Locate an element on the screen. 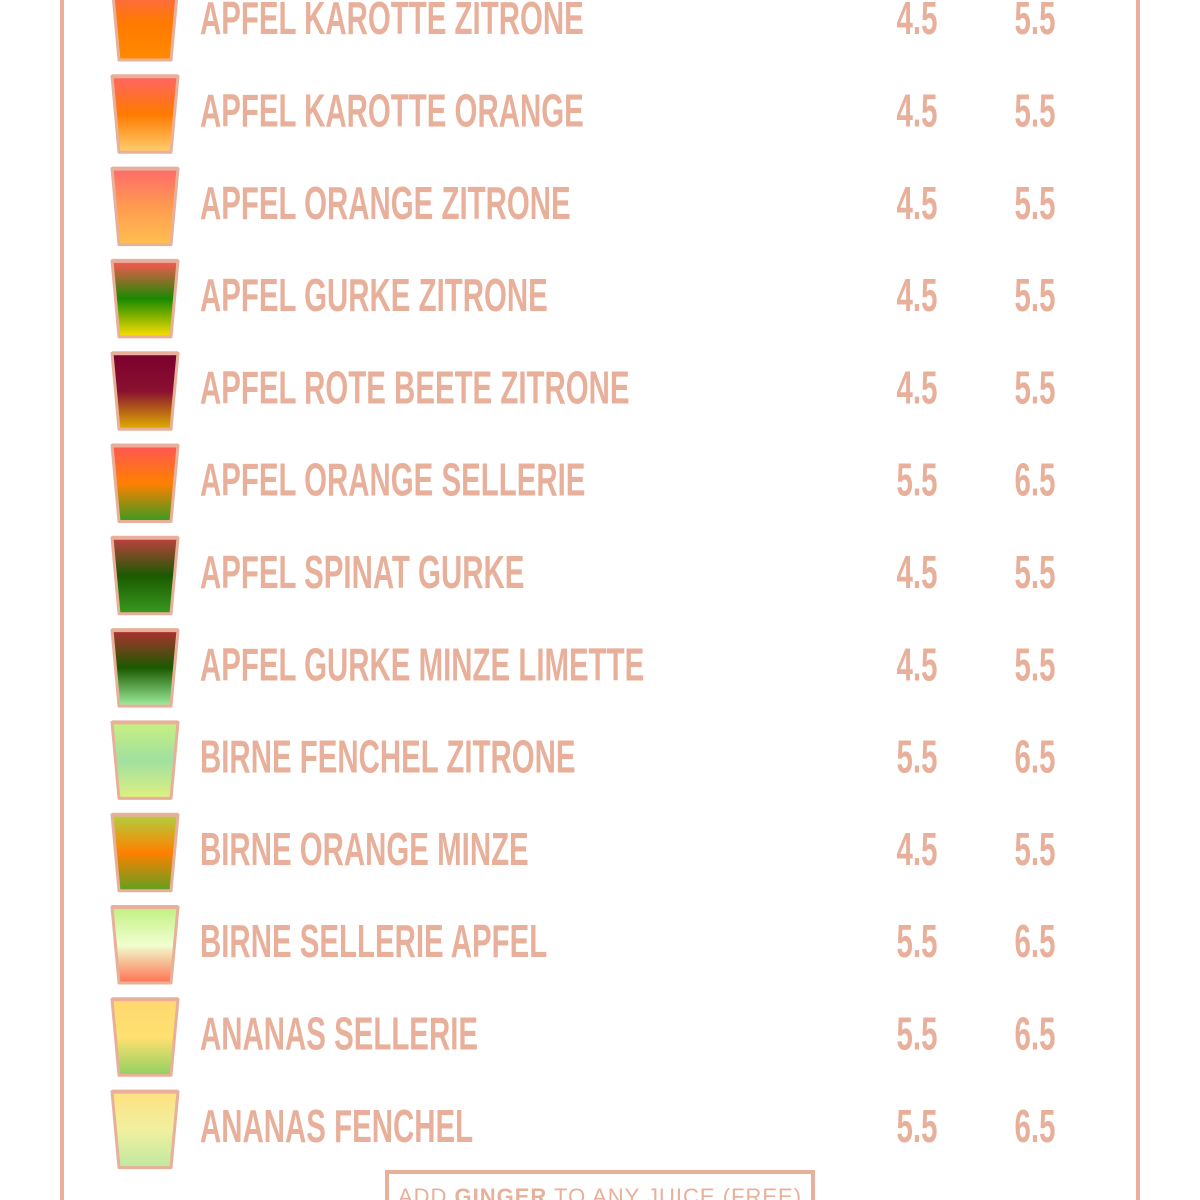 The height and width of the screenshot is (1200, 1200). item-name: APFEL ORANGE SELLERIE is located at coordinates (392, 480).